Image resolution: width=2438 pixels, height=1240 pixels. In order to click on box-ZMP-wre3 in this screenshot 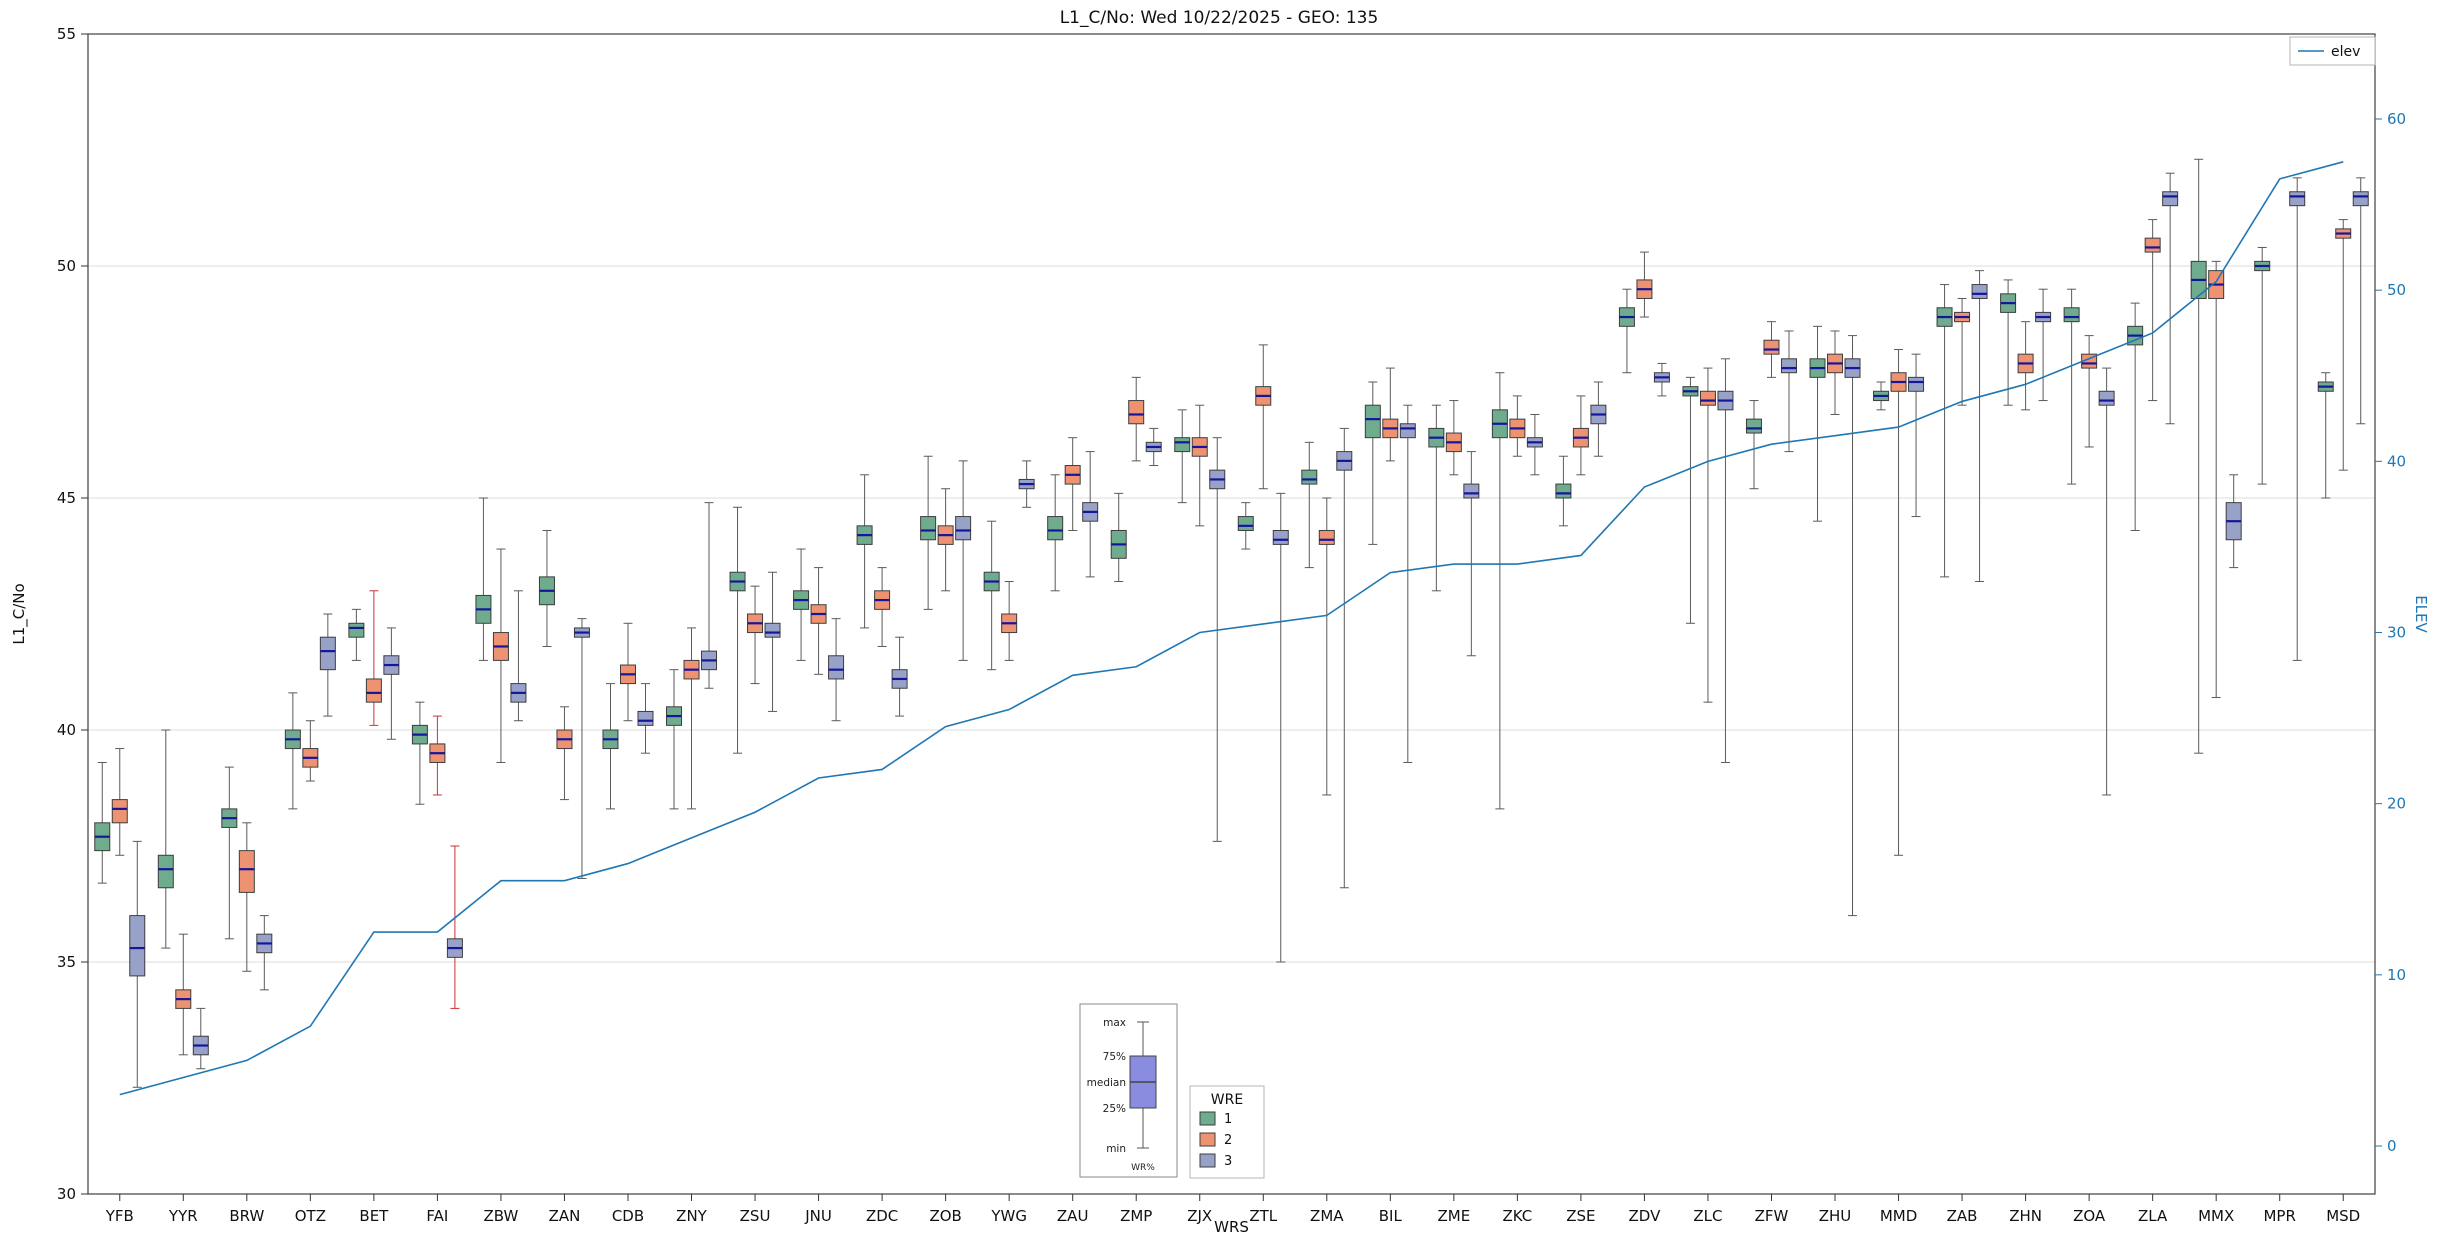, I will do `click(1153, 447)`.